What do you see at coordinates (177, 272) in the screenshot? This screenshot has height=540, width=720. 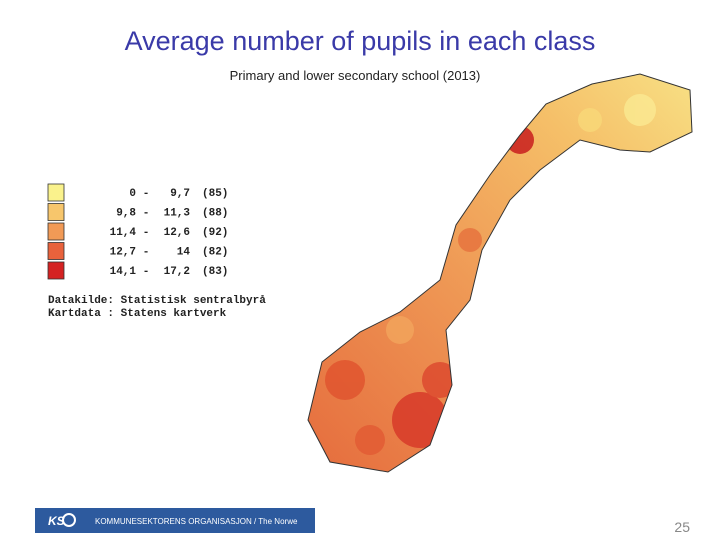 I see `range-to: 17,2` at bounding box center [177, 272].